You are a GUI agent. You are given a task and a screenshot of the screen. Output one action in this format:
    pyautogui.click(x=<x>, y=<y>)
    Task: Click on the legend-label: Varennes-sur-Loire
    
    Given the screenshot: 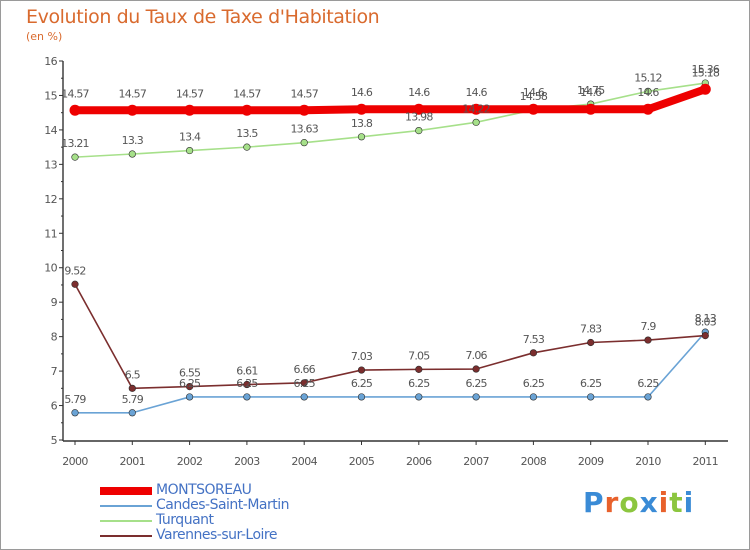 What is the action you would take?
    pyautogui.click(x=217, y=535)
    